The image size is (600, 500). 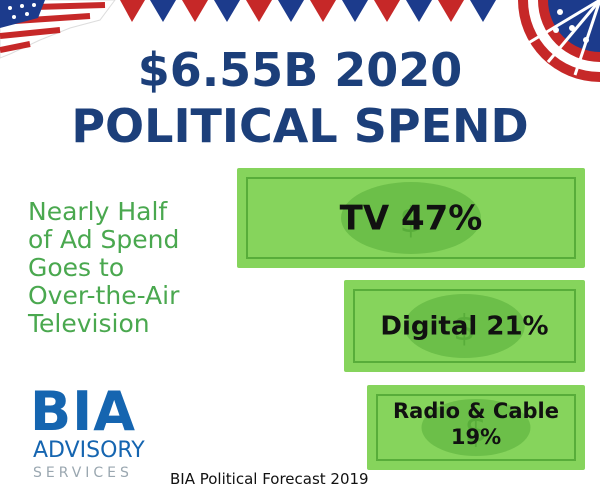 I want to click on headline-line-2: POLITICAL SPEND, so click(x=300, y=126).